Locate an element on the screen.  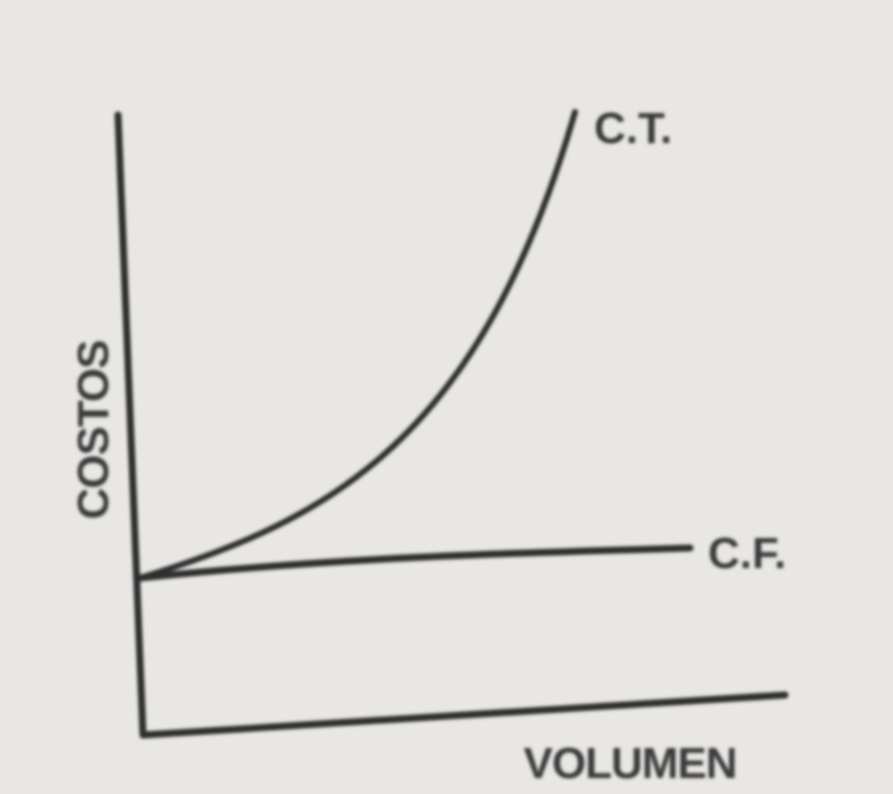
curve-label: C.T. is located at coordinates (633, 128).